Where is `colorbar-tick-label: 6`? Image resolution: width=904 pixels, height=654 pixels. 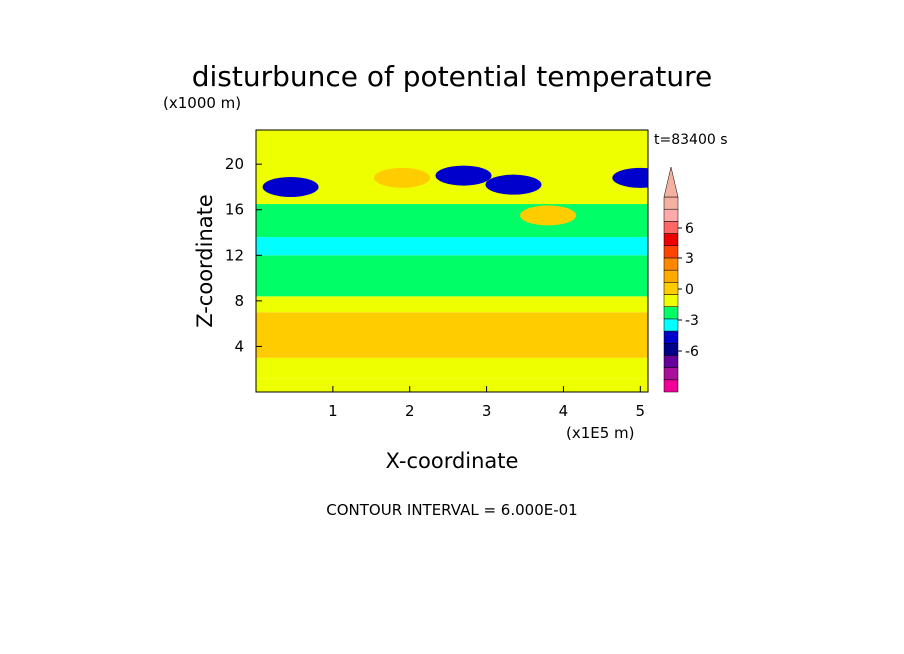 colorbar-tick-label: 6 is located at coordinates (689, 229).